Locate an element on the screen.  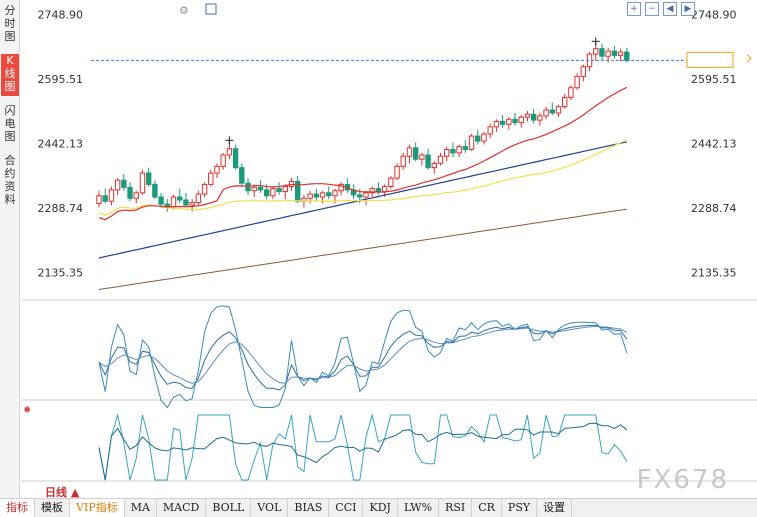
side-tab-intraday: 分时图 is located at coordinates (10, 23).